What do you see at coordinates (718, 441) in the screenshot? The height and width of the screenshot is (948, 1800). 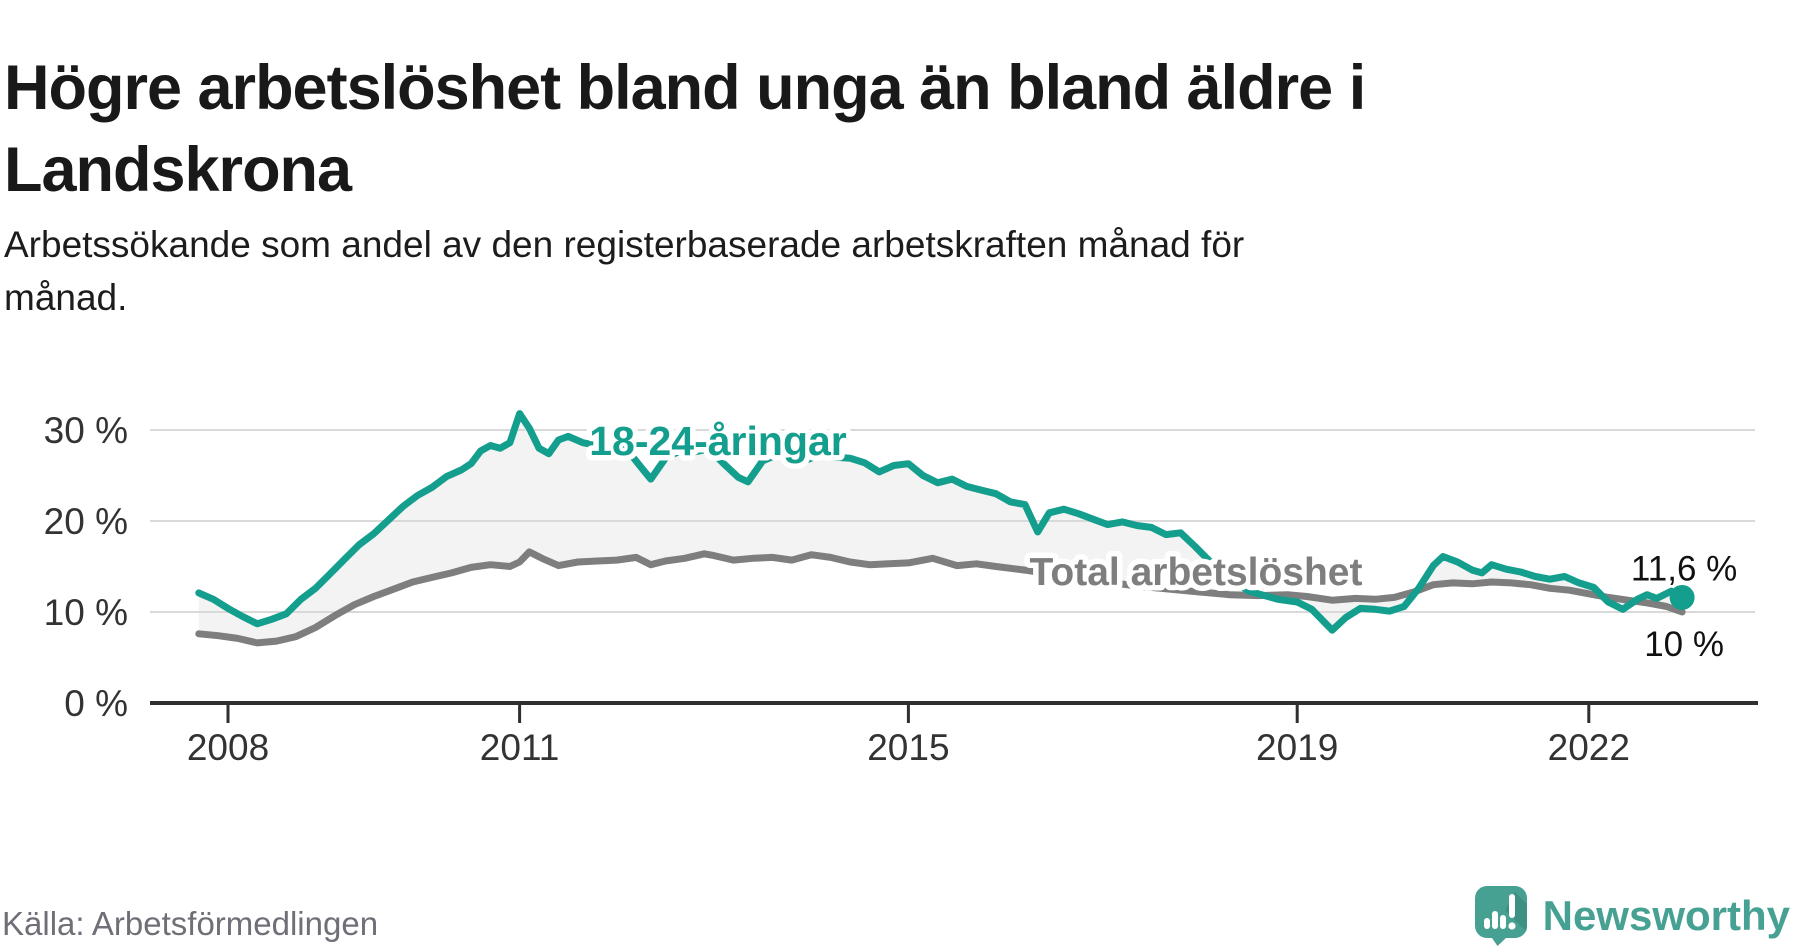 I see `youth-series-label: 18-24-åringar` at bounding box center [718, 441].